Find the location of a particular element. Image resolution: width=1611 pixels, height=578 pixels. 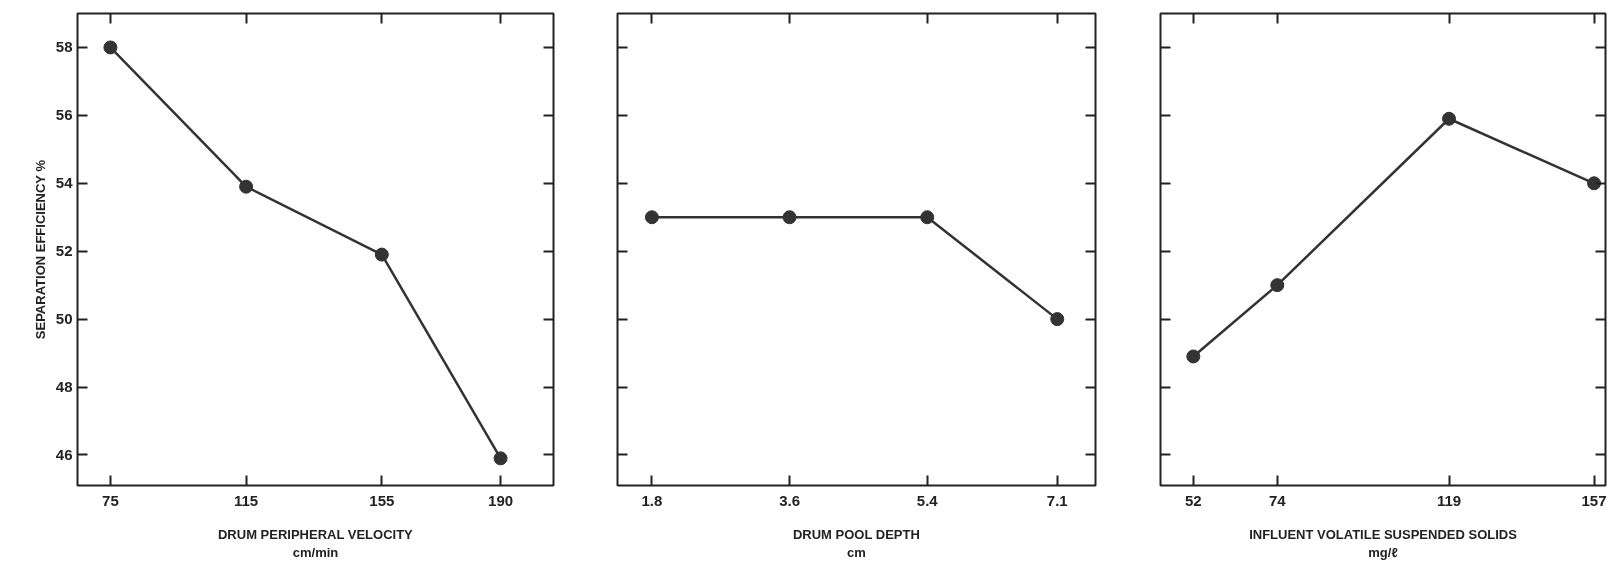

x-tick-label: 5.4 is located at coordinates (927, 500).